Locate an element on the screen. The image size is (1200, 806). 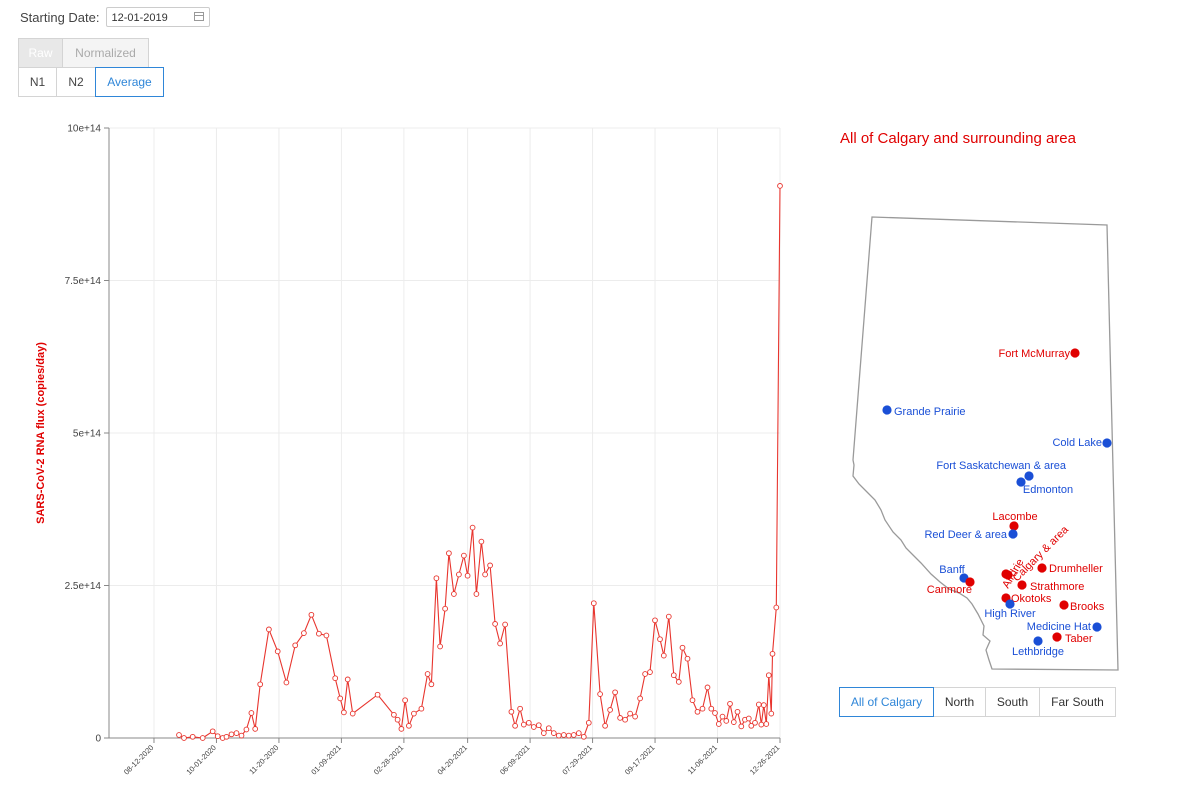
city-marker: Lacombe is located at coordinates (1015, 521).